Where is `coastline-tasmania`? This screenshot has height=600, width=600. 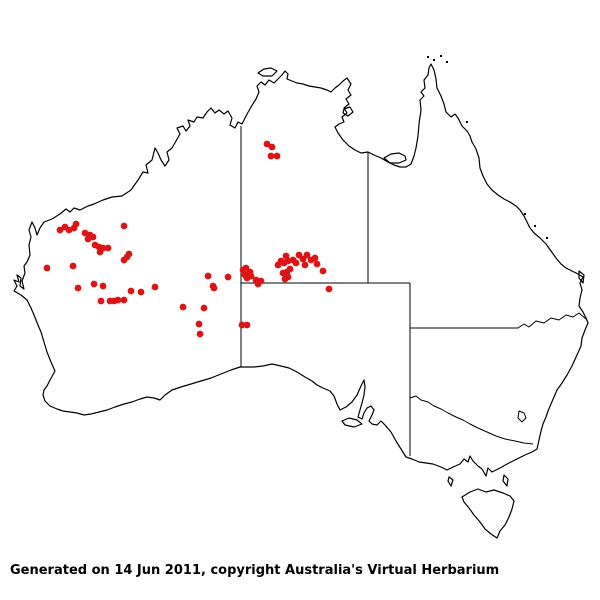
coastline-tasmania is located at coordinates (488, 513).